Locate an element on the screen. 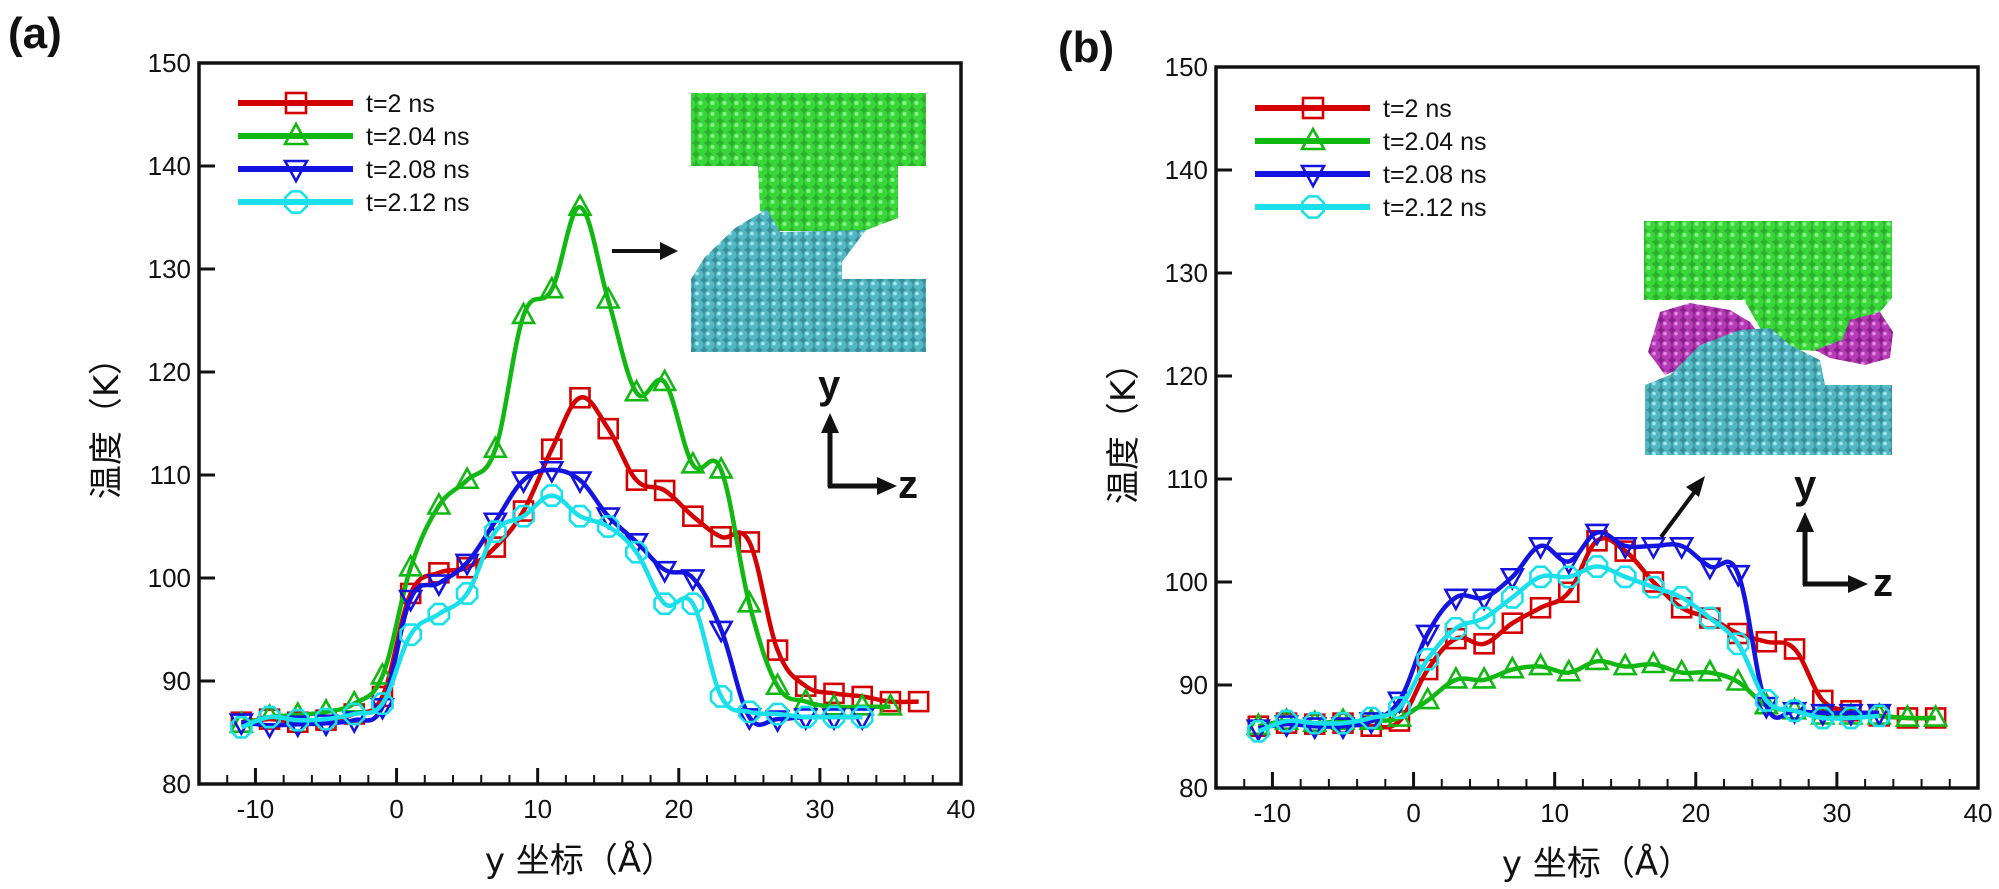 The image size is (1999, 889). legend-marker-triangle-down is located at coordinates (1313, 176).